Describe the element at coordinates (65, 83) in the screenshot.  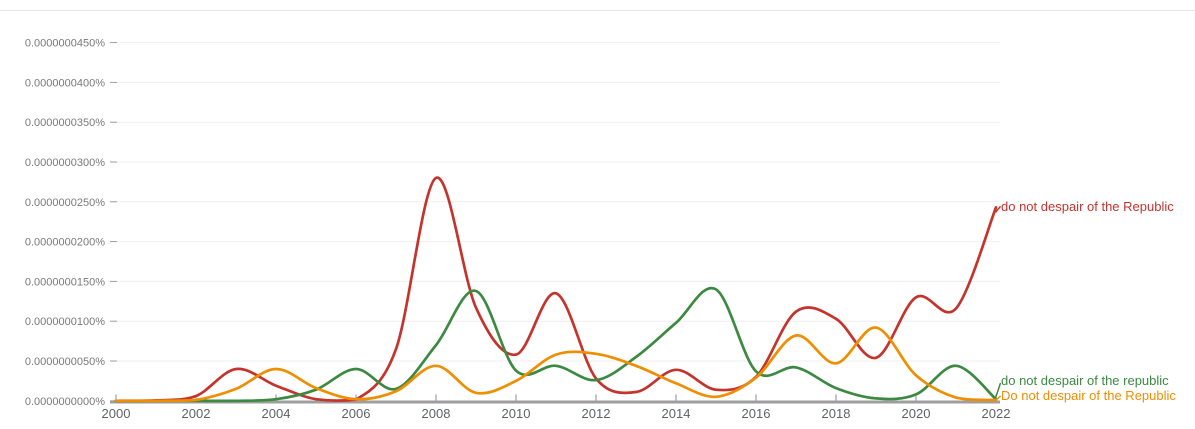
I see `y-axis-tick-label: 0.0000000400%` at that location.